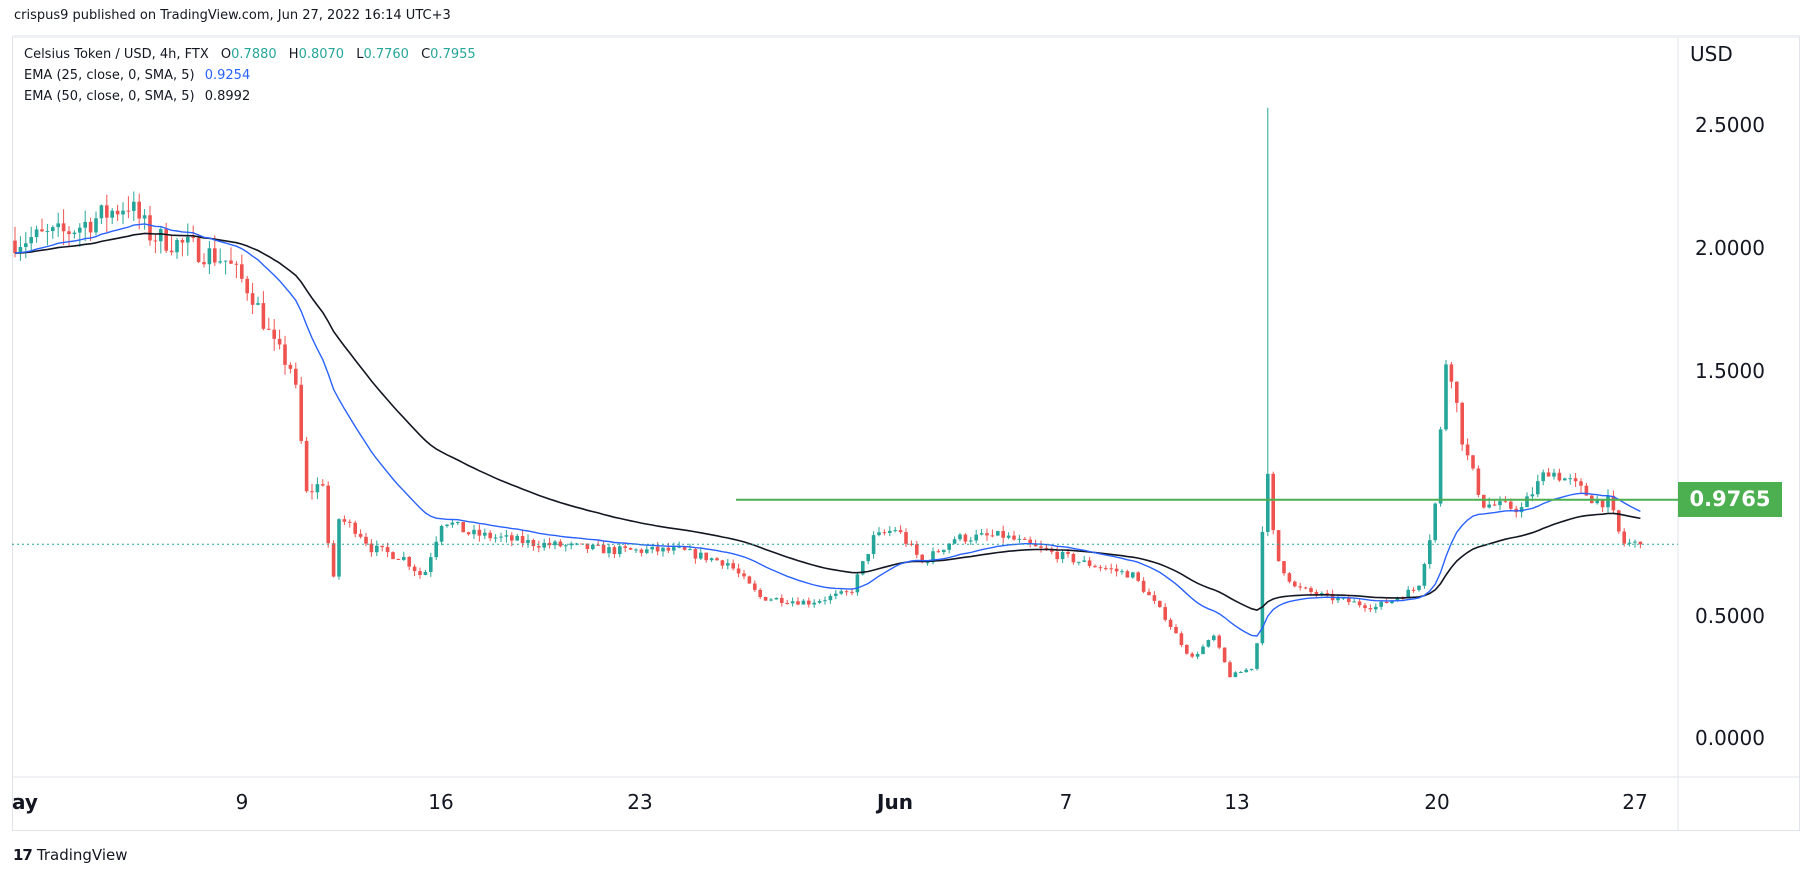 This screenshot has height=876, width=1813. I want to click on price-tick: 1.5000, so click(1730, 371).